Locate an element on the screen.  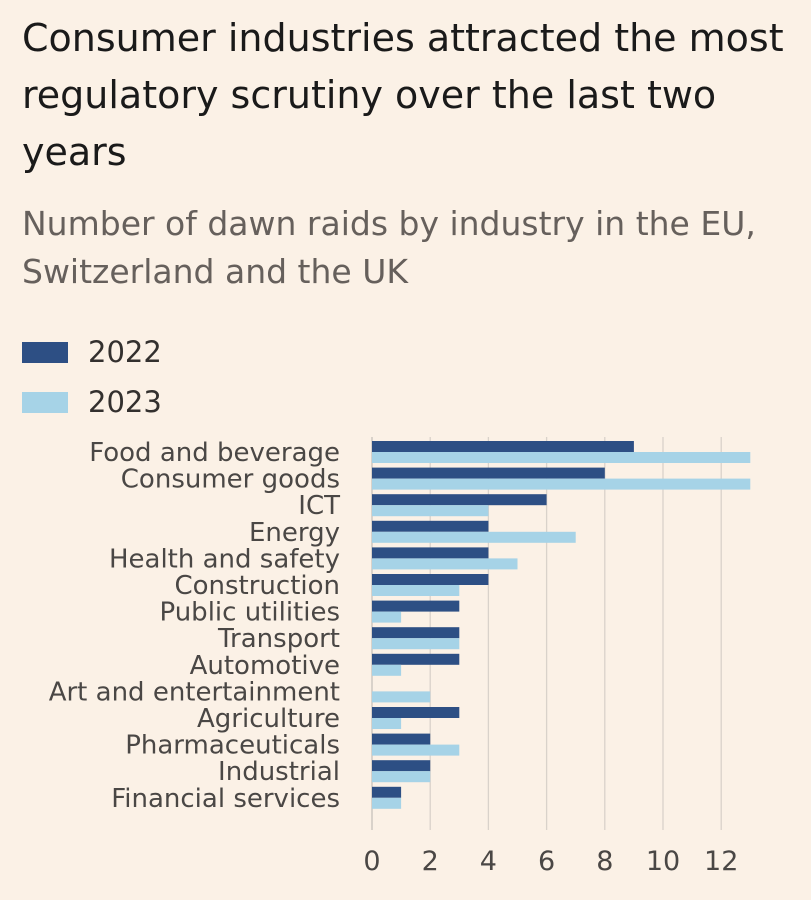
bar-health-and-safety-2022 is located at coordinates (430, 553).